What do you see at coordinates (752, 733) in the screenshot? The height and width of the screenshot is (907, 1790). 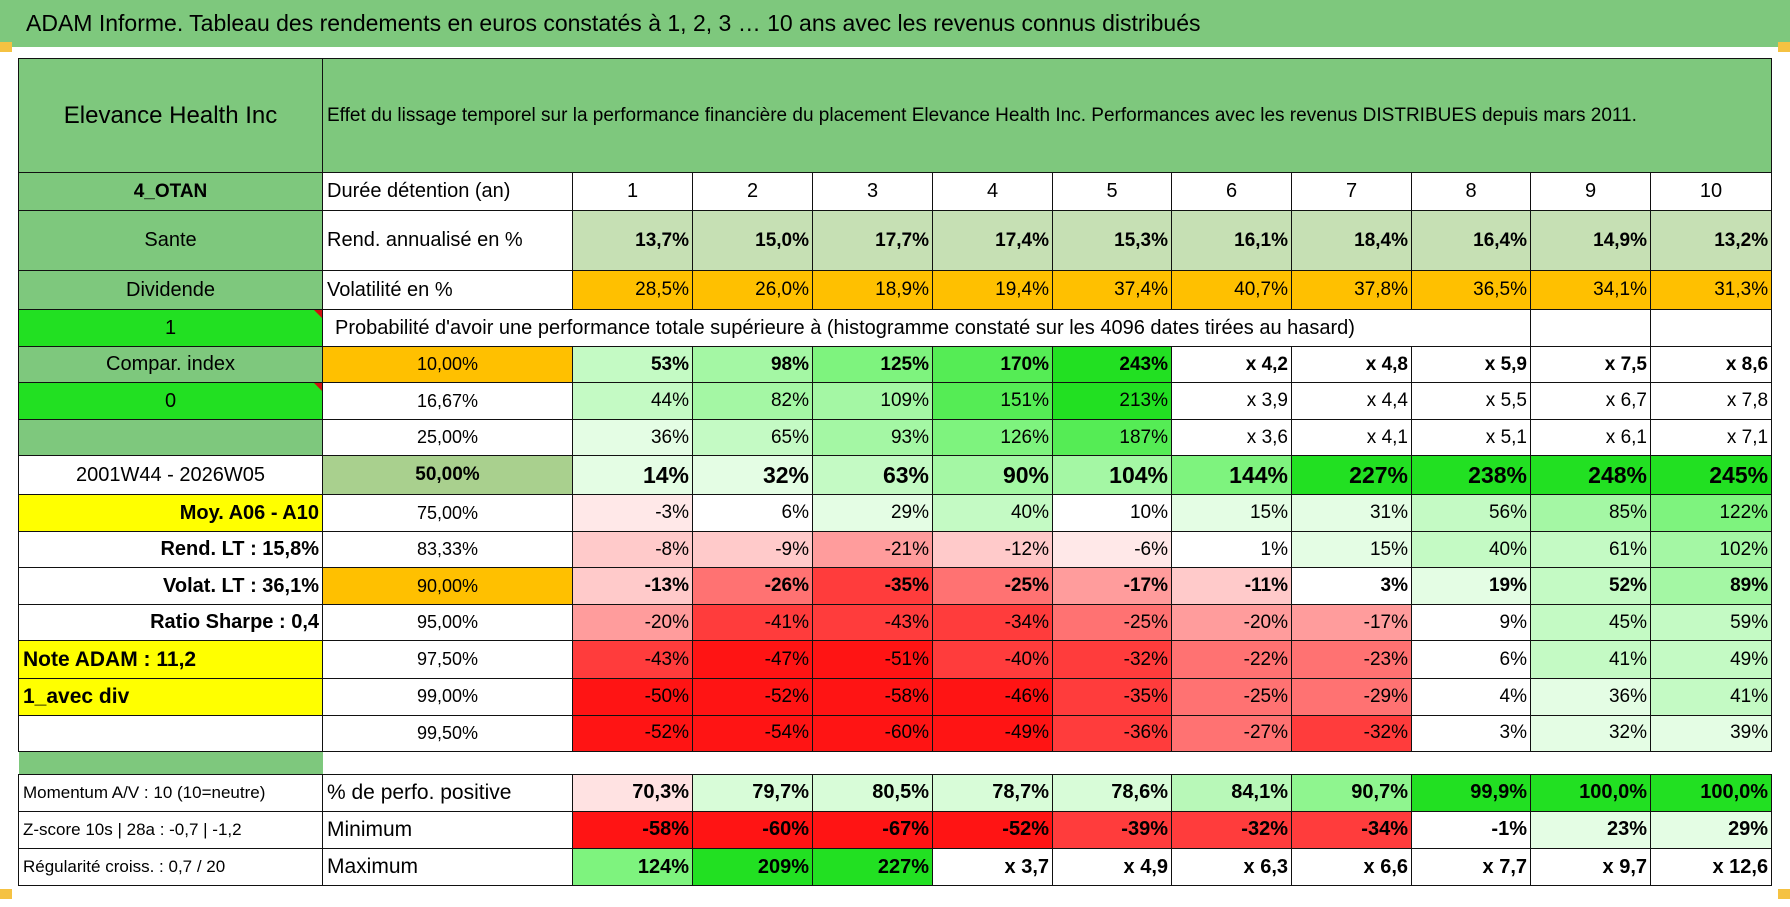 I see `performance-value: -54%` at bounding box center [752, 733].